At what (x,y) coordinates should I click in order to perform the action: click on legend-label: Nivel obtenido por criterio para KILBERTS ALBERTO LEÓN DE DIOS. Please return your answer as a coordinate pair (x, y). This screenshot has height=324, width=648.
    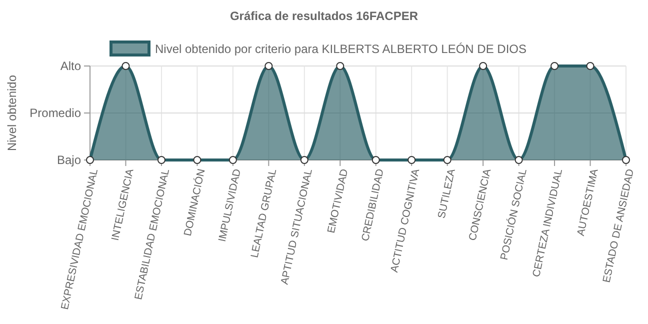
    Looking at the image, I should click on (340, 49).